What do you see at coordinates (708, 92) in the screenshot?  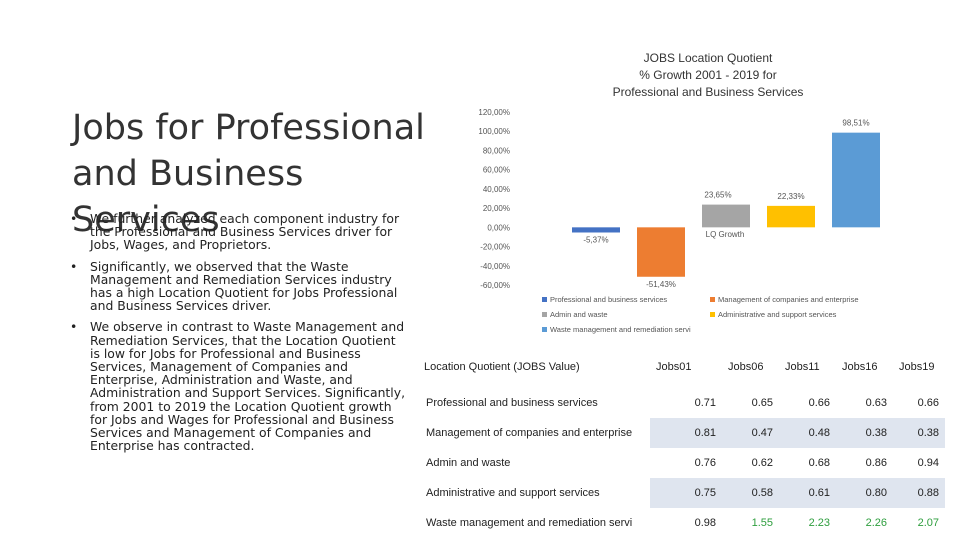 I see `chart-title-line: Professional and Business Services` at bounding box center [708, 92].